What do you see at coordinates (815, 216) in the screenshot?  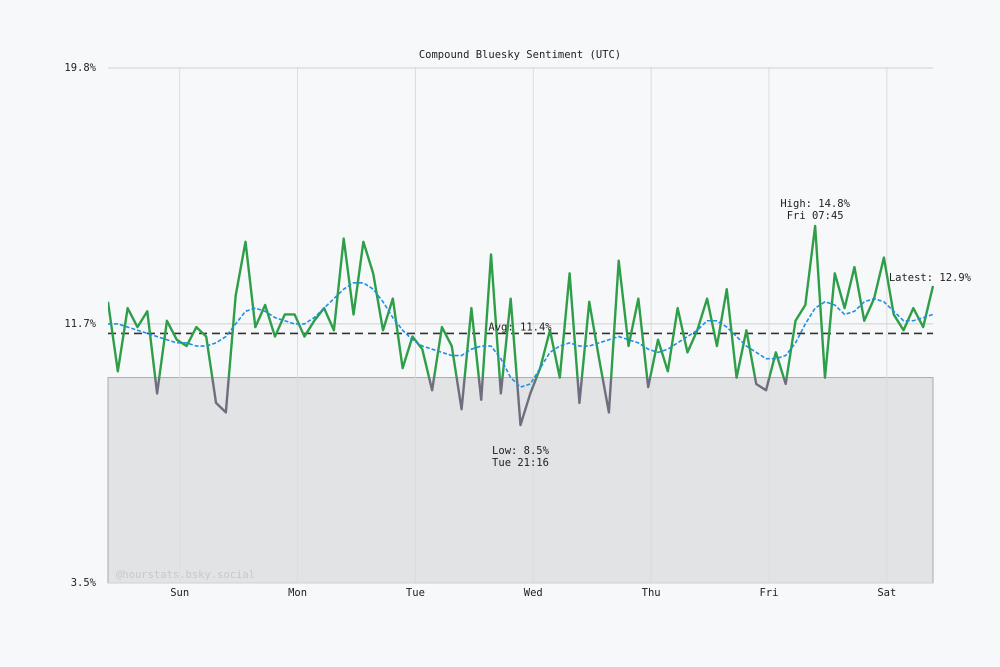 I see `high-time: Fri 07:45` at bounding box center [815, 216].